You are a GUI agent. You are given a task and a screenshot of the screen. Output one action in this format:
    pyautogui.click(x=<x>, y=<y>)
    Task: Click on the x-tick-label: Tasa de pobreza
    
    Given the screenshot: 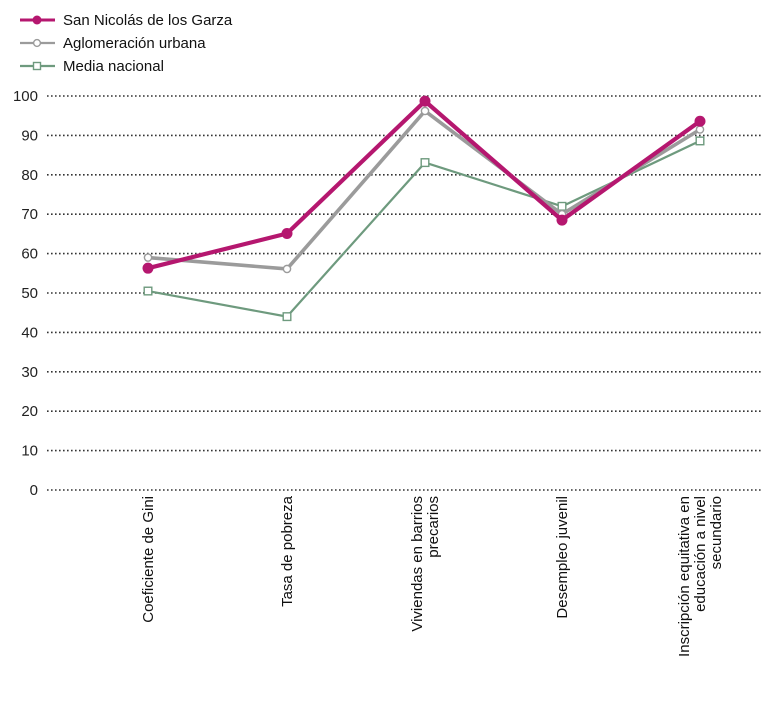 What is the action you would take?
    pyautogui.click(x=287, y=551)
    